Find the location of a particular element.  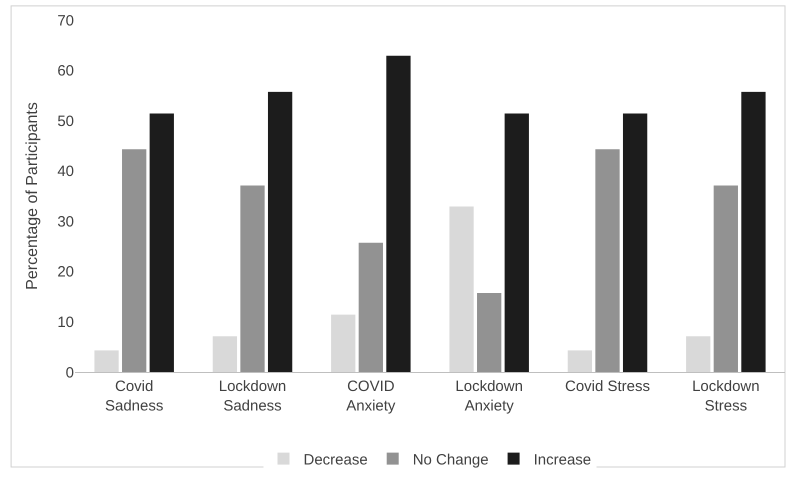

x-tick-label: Lockdown Sadness is located at coordinates (252, 396).